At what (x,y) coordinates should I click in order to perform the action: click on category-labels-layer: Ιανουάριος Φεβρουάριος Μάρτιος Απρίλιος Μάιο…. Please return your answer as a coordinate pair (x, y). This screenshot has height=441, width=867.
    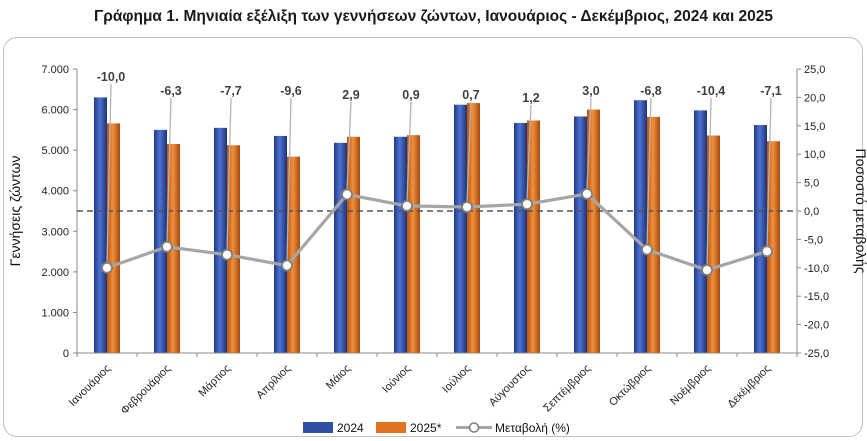
    Looking at the image, I should click on (420, 390).